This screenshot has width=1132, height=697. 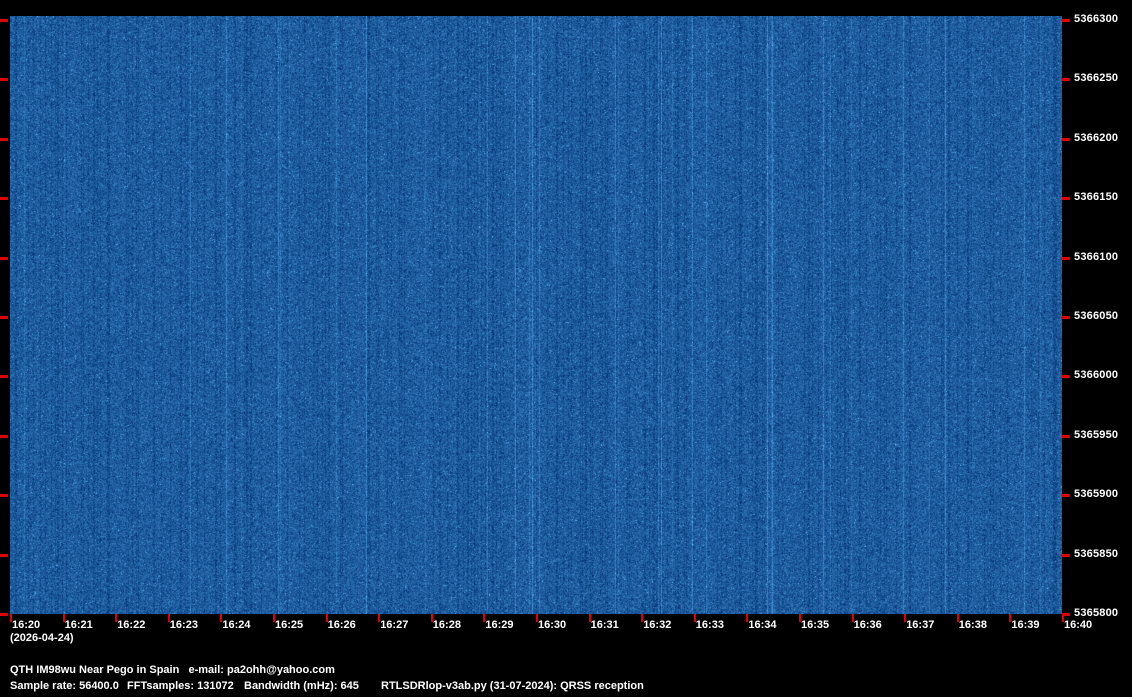 I want to click on y-tick-label: 5366000, so click(x=1096, y=375).